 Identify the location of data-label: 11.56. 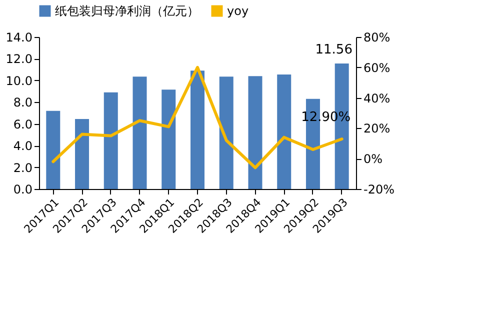
(333, 50).